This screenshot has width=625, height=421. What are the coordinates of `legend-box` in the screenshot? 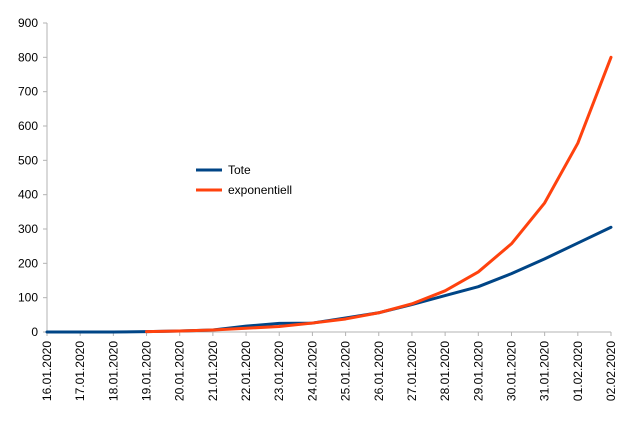 It's located at (245, 180).